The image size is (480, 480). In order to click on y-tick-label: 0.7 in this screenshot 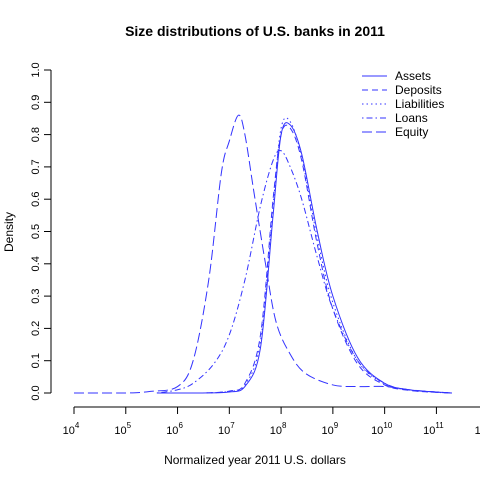, I will do `click(36, 166)`.